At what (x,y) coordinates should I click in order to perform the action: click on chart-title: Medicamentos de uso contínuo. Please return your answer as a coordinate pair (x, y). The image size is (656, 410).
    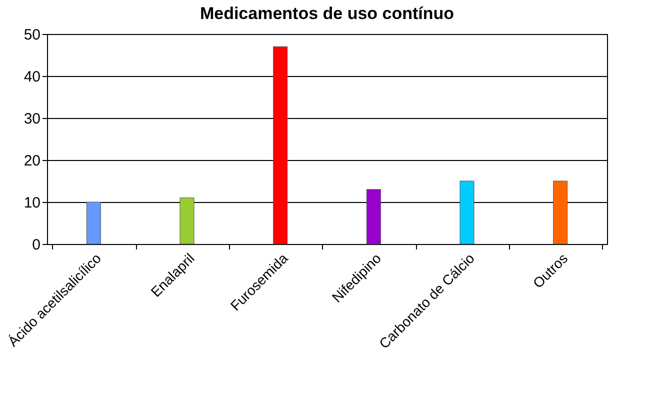
    Looking at the image, I should click on (327, 13).